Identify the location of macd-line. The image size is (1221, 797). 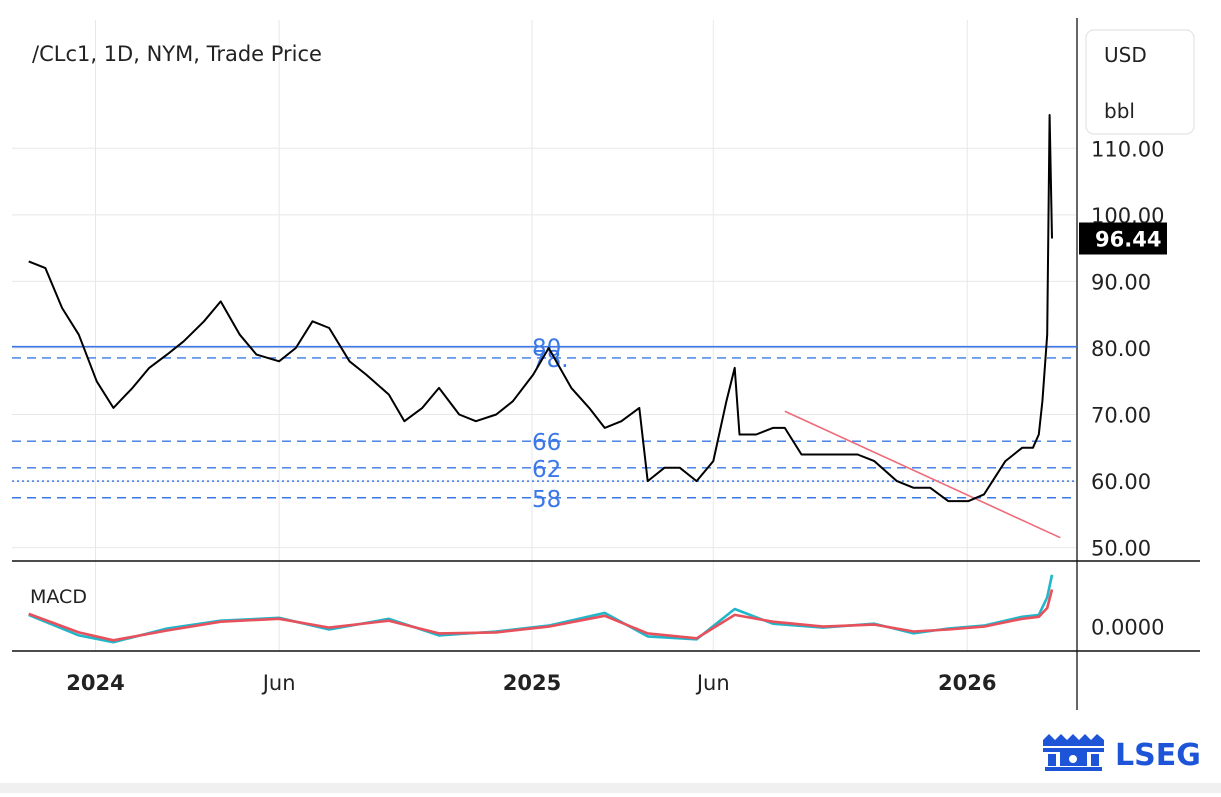
(541, 609).